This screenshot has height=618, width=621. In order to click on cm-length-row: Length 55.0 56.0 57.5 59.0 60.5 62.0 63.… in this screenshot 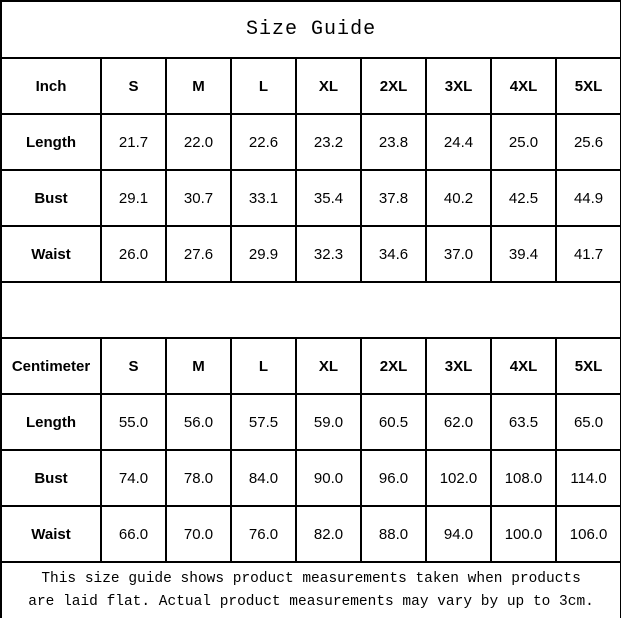, I will do `click(310, 422)`.